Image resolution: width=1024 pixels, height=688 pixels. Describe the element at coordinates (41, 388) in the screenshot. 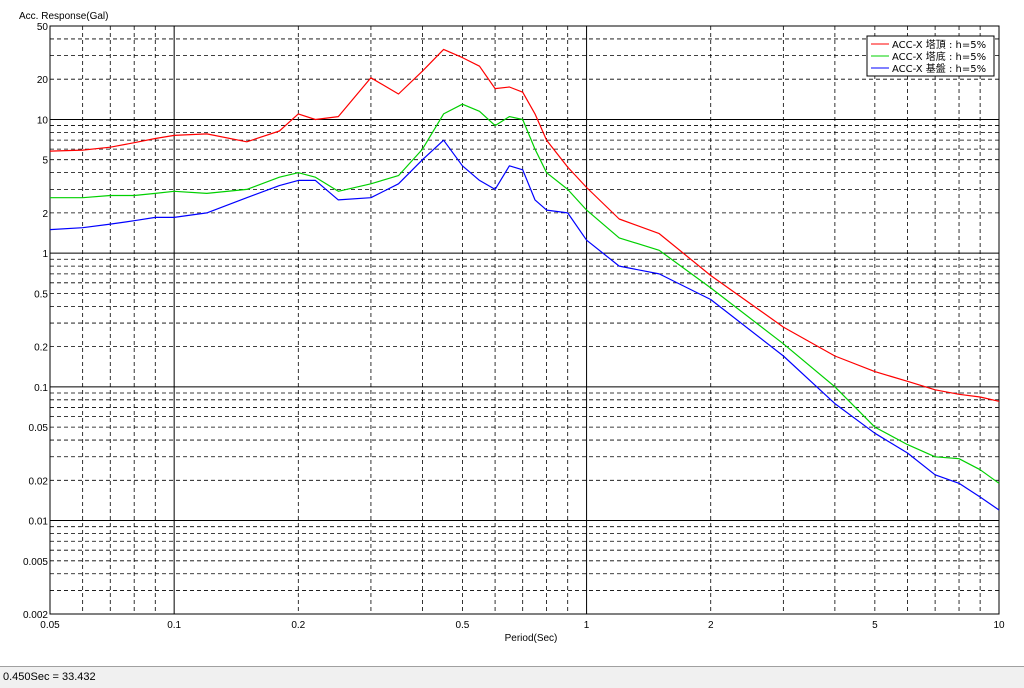

I see `y-tick-label: 0.1` at that location.